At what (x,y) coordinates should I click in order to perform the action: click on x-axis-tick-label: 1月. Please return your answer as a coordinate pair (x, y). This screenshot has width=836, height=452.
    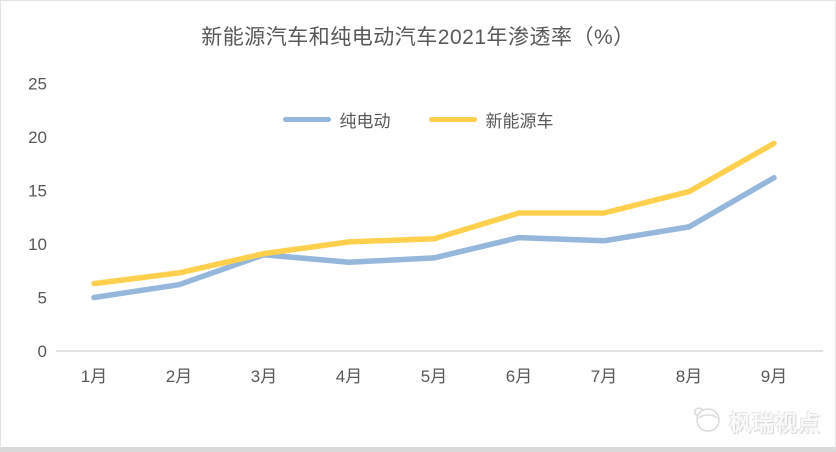
    Looking at the image, I should click on (94, 376).